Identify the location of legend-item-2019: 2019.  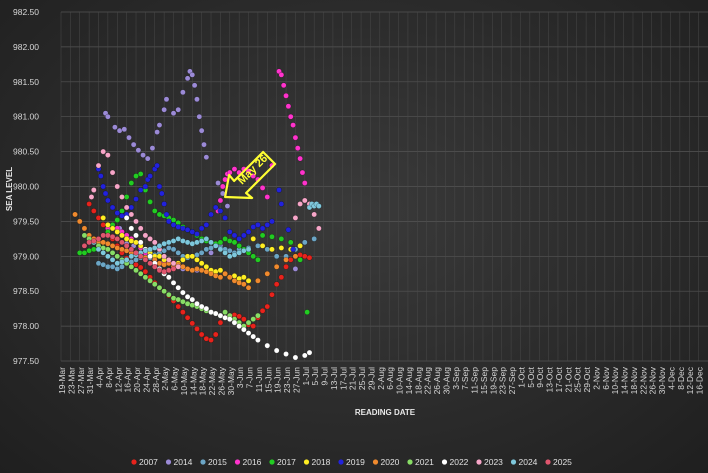
(351, 462).